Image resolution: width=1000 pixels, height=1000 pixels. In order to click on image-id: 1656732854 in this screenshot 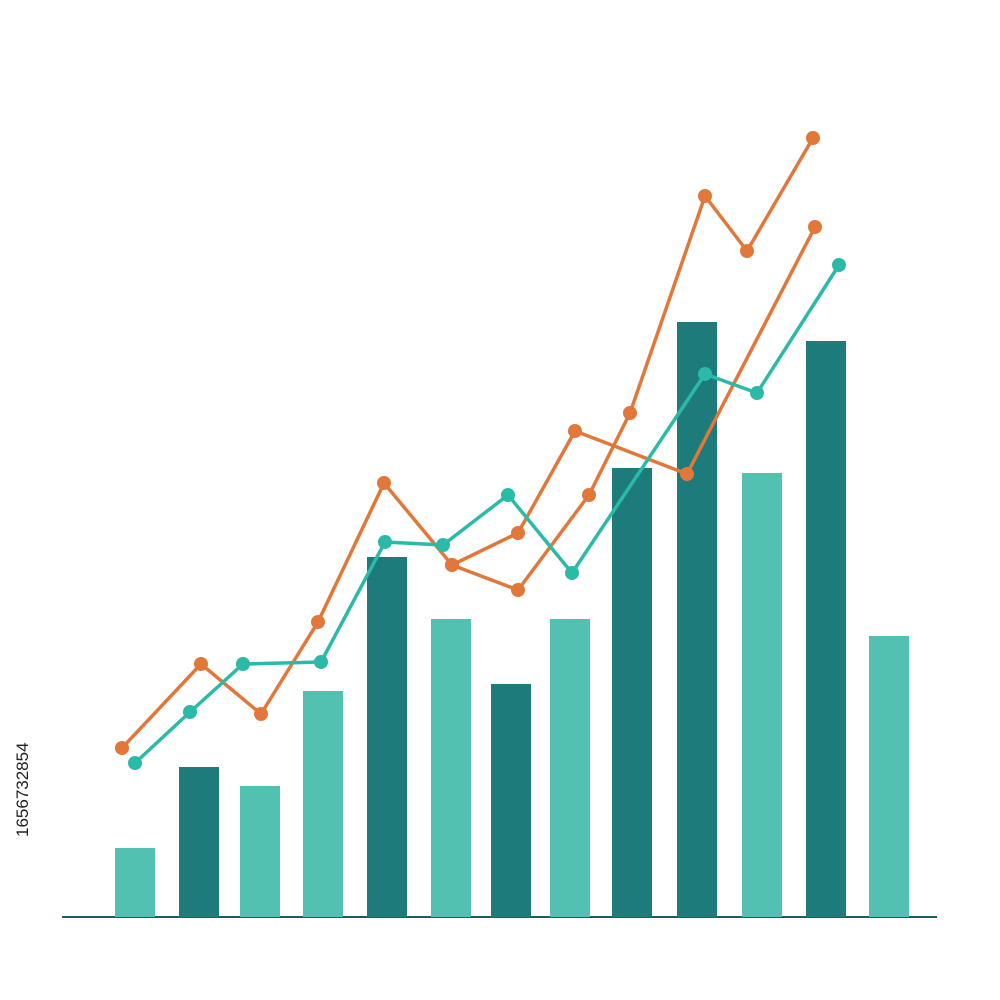, I will do `click(22, 789)`.